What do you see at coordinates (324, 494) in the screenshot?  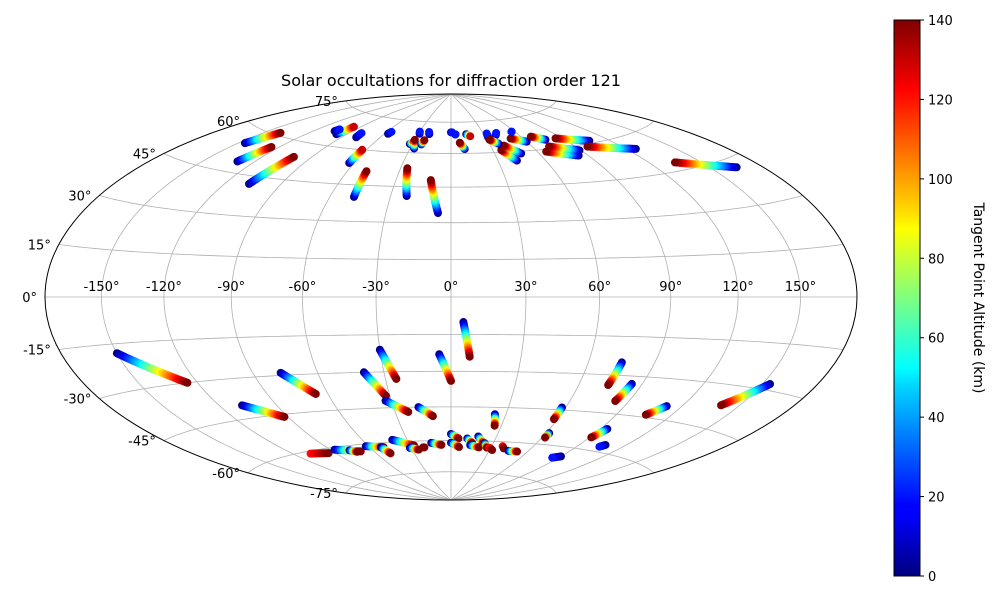 I see `latitude-tick-label: -75°` at bounding box center [324, 494].